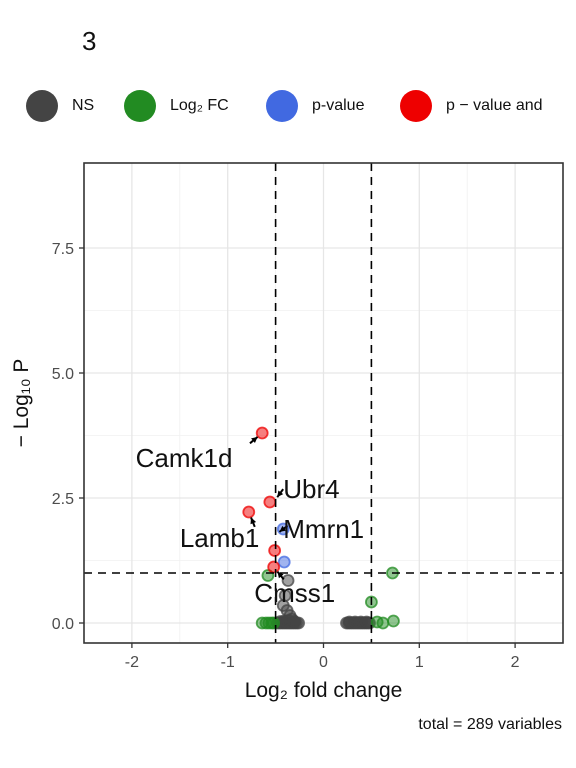 This screenshot has height=768, width=576. I want to click on chart-title: 3, so click(89, 41).